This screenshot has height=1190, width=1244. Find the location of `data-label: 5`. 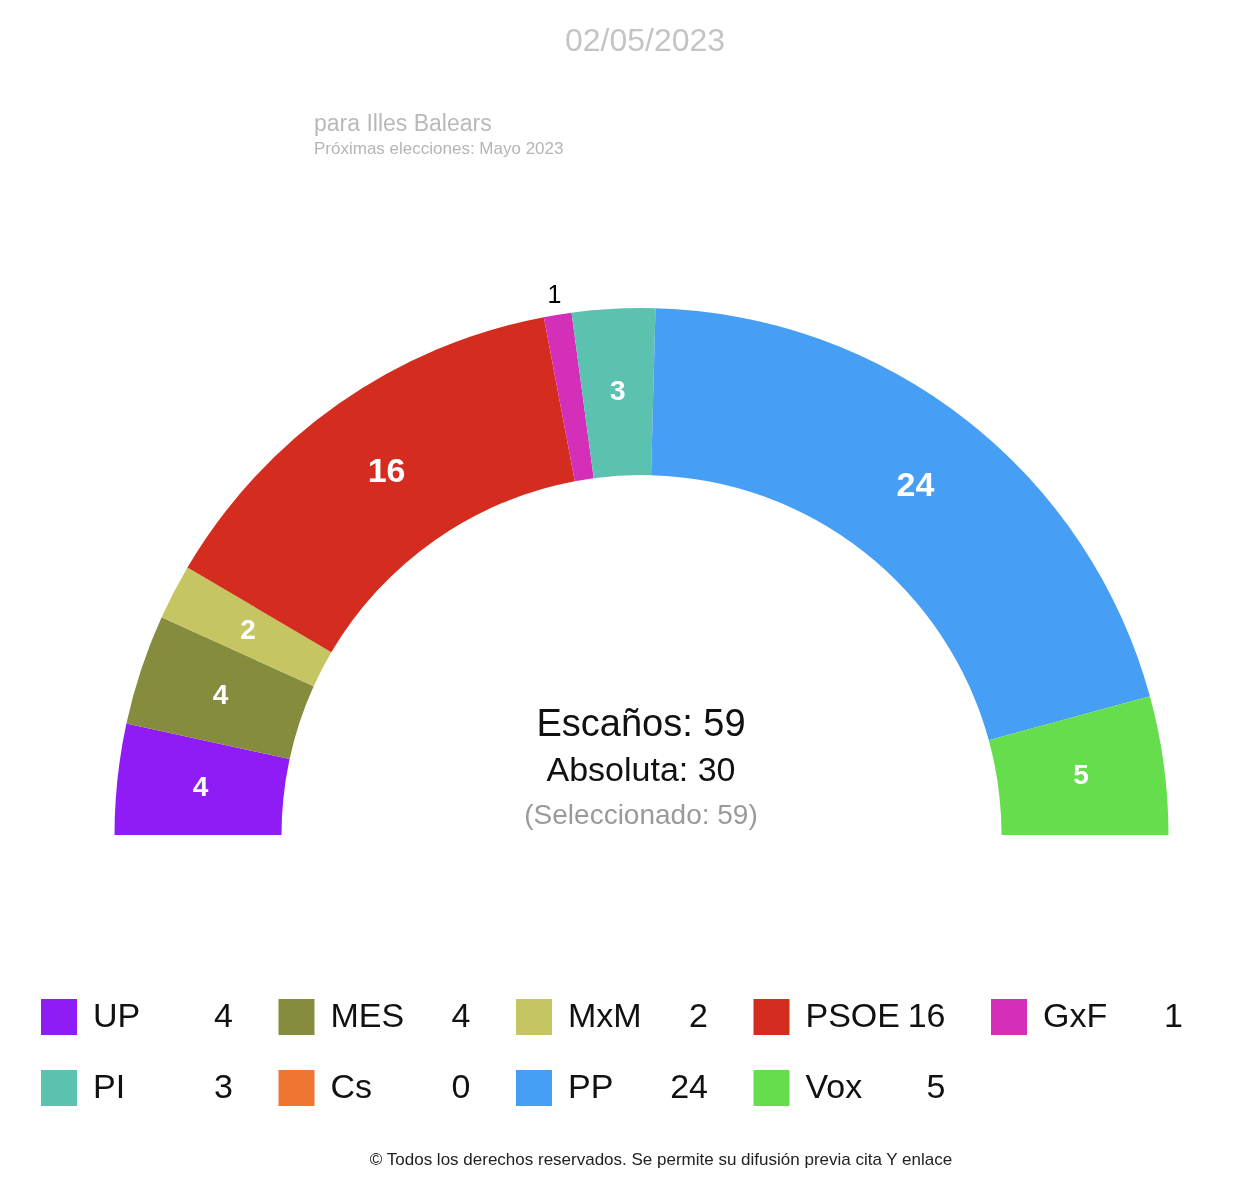

data-label: 5 is located at coordinates (1081, 775).